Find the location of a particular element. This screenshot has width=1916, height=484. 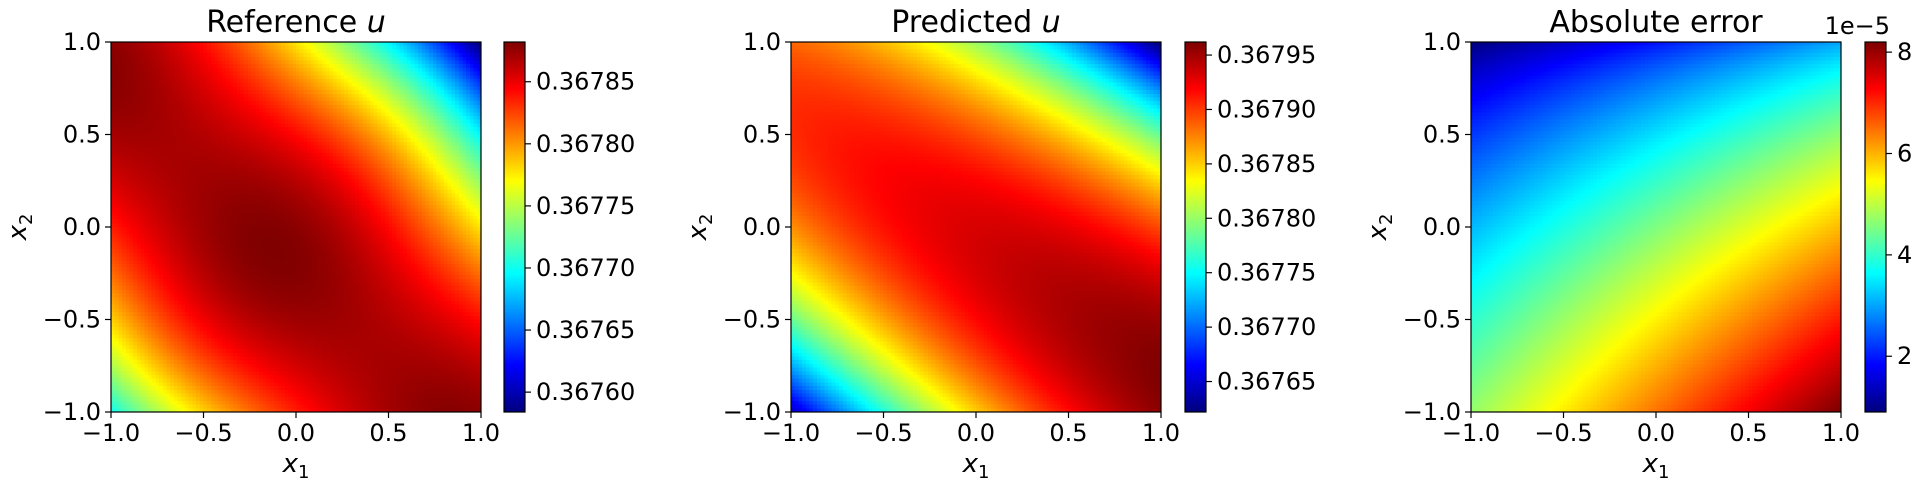

colorbar-tick-label: 0.36760 is located at coordinates (585, 392).